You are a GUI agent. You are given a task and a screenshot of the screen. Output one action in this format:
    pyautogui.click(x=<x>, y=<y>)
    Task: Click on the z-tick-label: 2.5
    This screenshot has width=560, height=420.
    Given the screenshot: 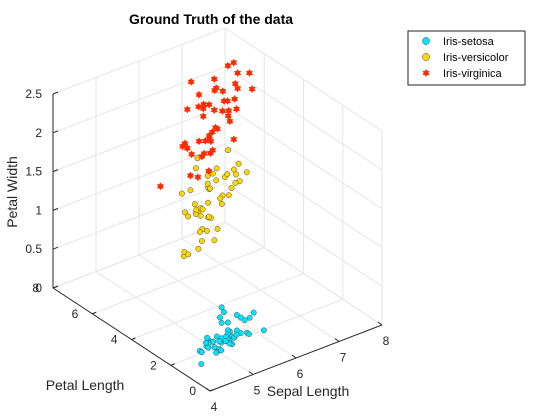 What is the action you would take?
    pyautogui.click(x=33, y=94)
    